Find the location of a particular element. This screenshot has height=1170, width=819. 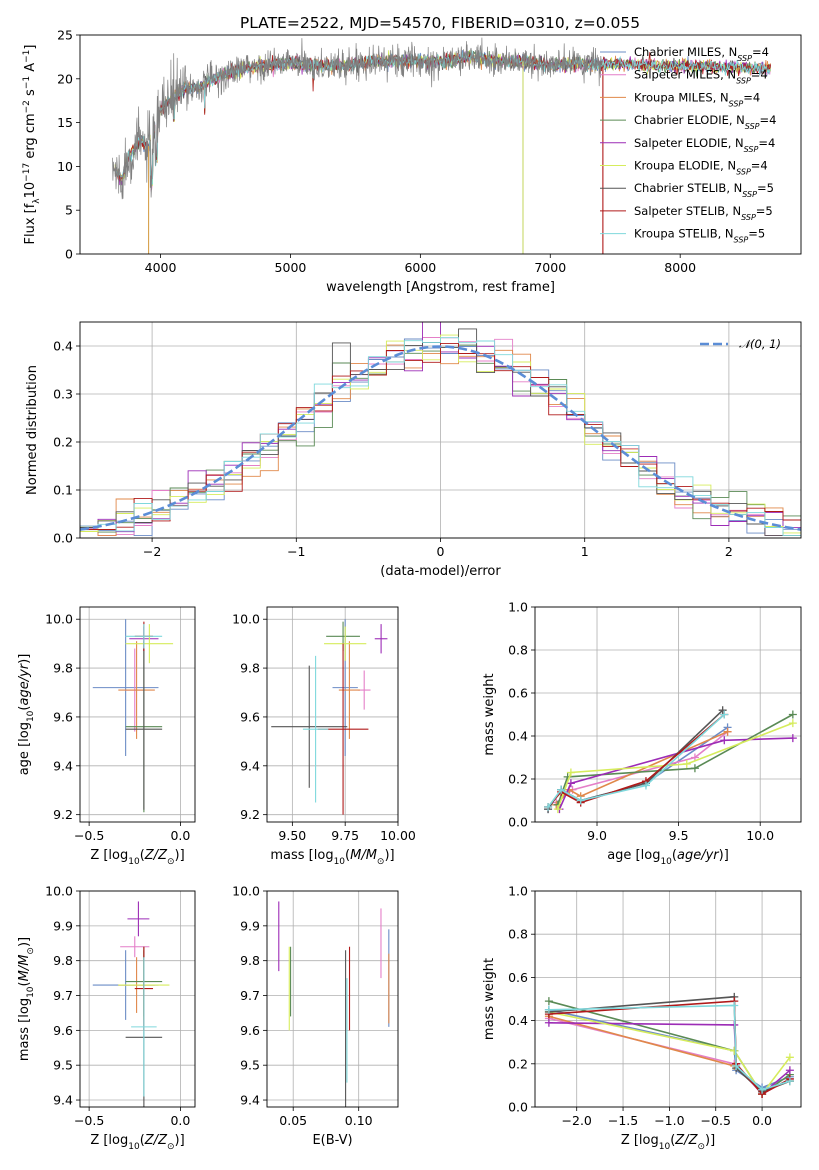

x-tick-label: −2.0 is located at coordinates (577, 1120).